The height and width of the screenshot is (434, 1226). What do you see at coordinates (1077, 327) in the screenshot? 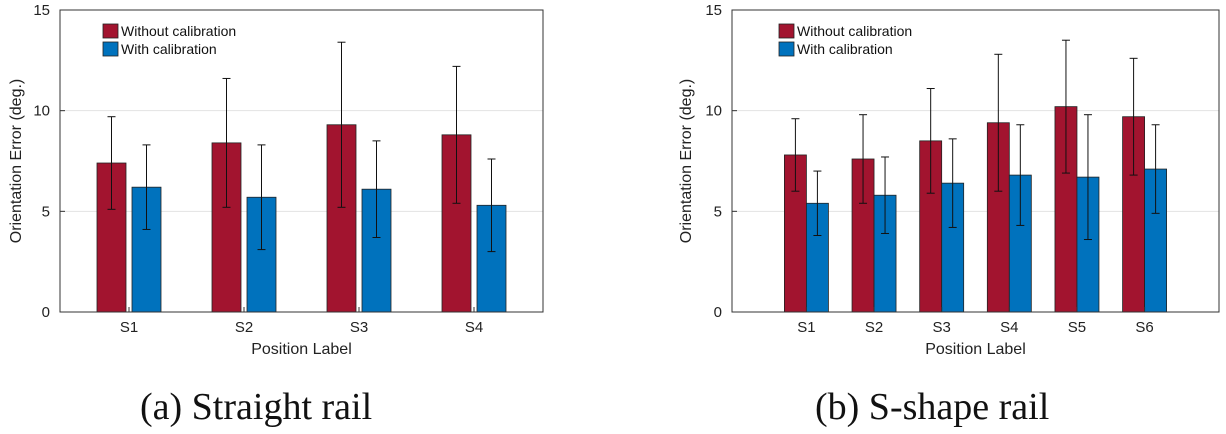
I see `x-tick-label: S5` at bounding box center [1077, 327].